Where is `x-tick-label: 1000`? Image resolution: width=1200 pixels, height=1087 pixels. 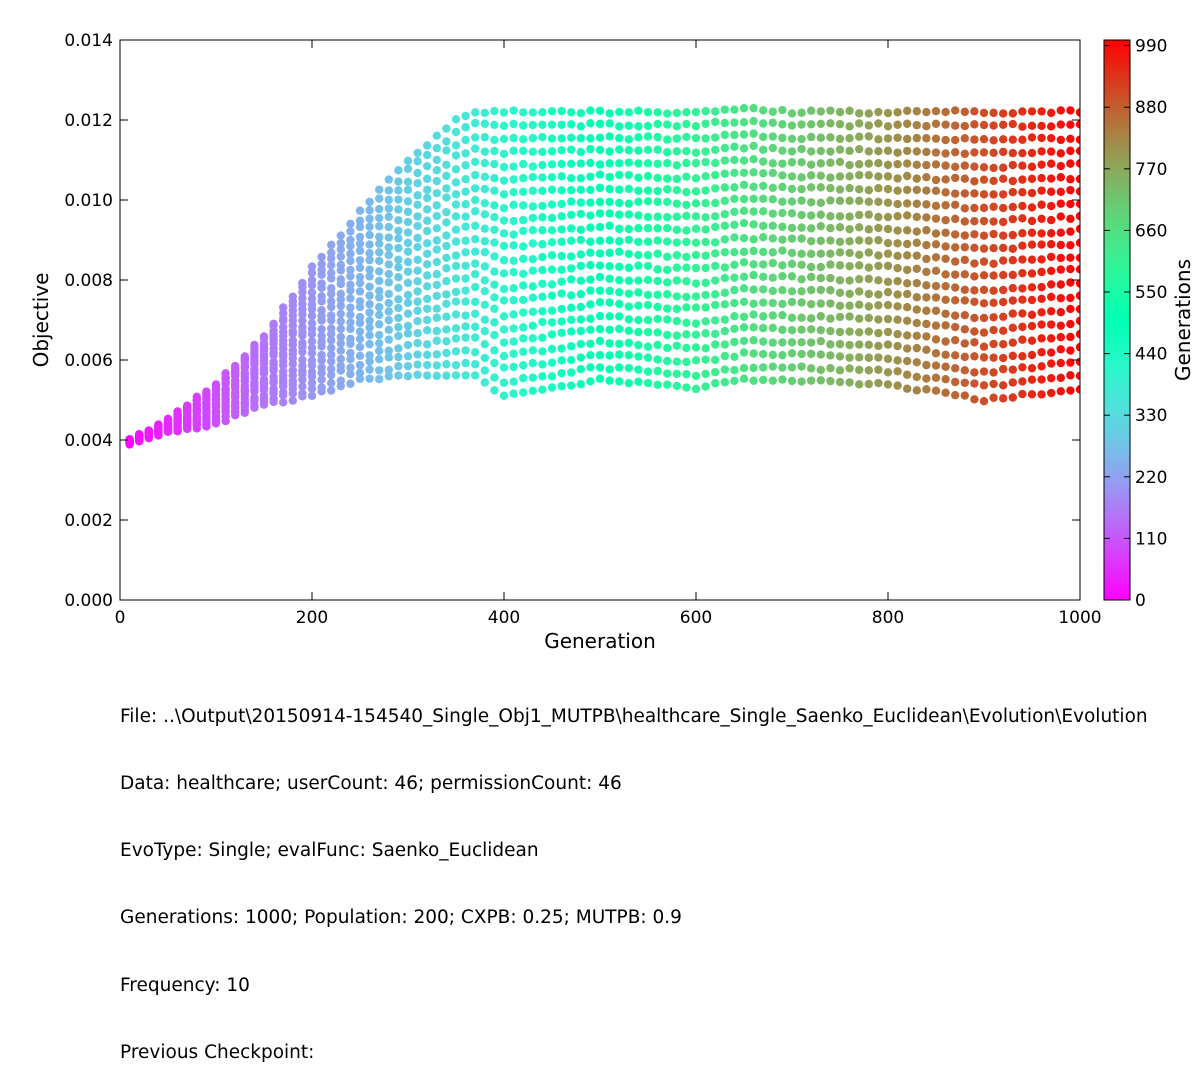 x-tick-label: 1000 is located at coordinates (1079, 618).